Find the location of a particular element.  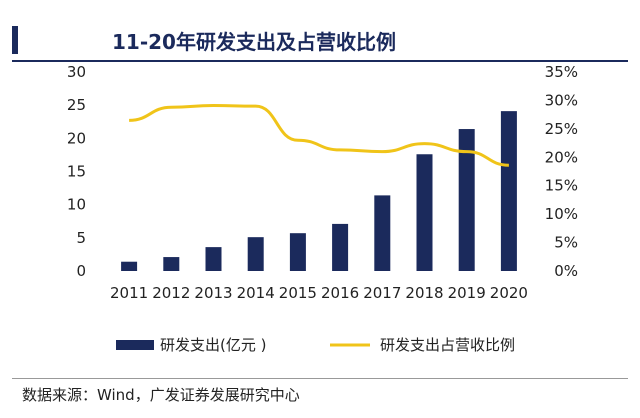

right-tick-label: 35% is located at coordinates (561, 72).